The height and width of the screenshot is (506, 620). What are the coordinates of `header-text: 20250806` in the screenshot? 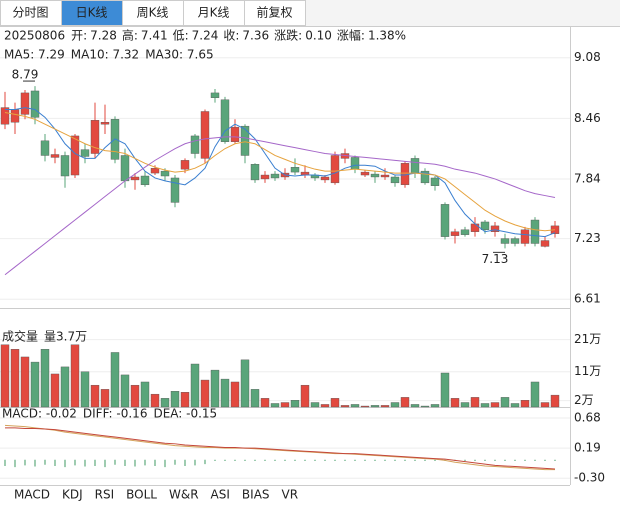 It's located at (34, 36).